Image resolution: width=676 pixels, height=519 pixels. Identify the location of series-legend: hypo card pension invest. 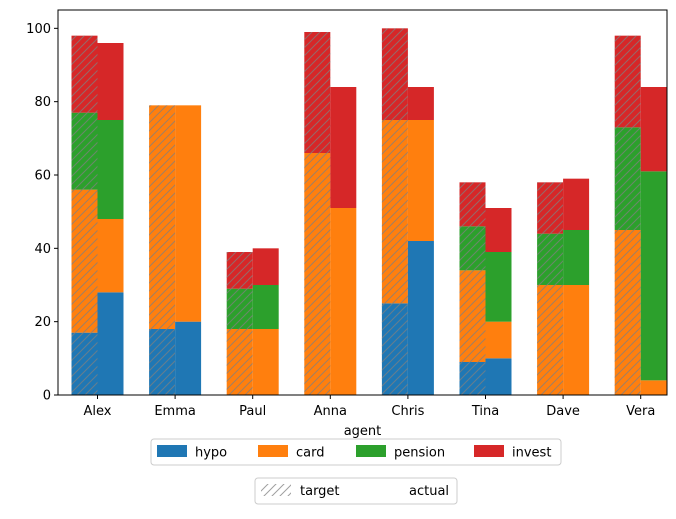
(356, 452).